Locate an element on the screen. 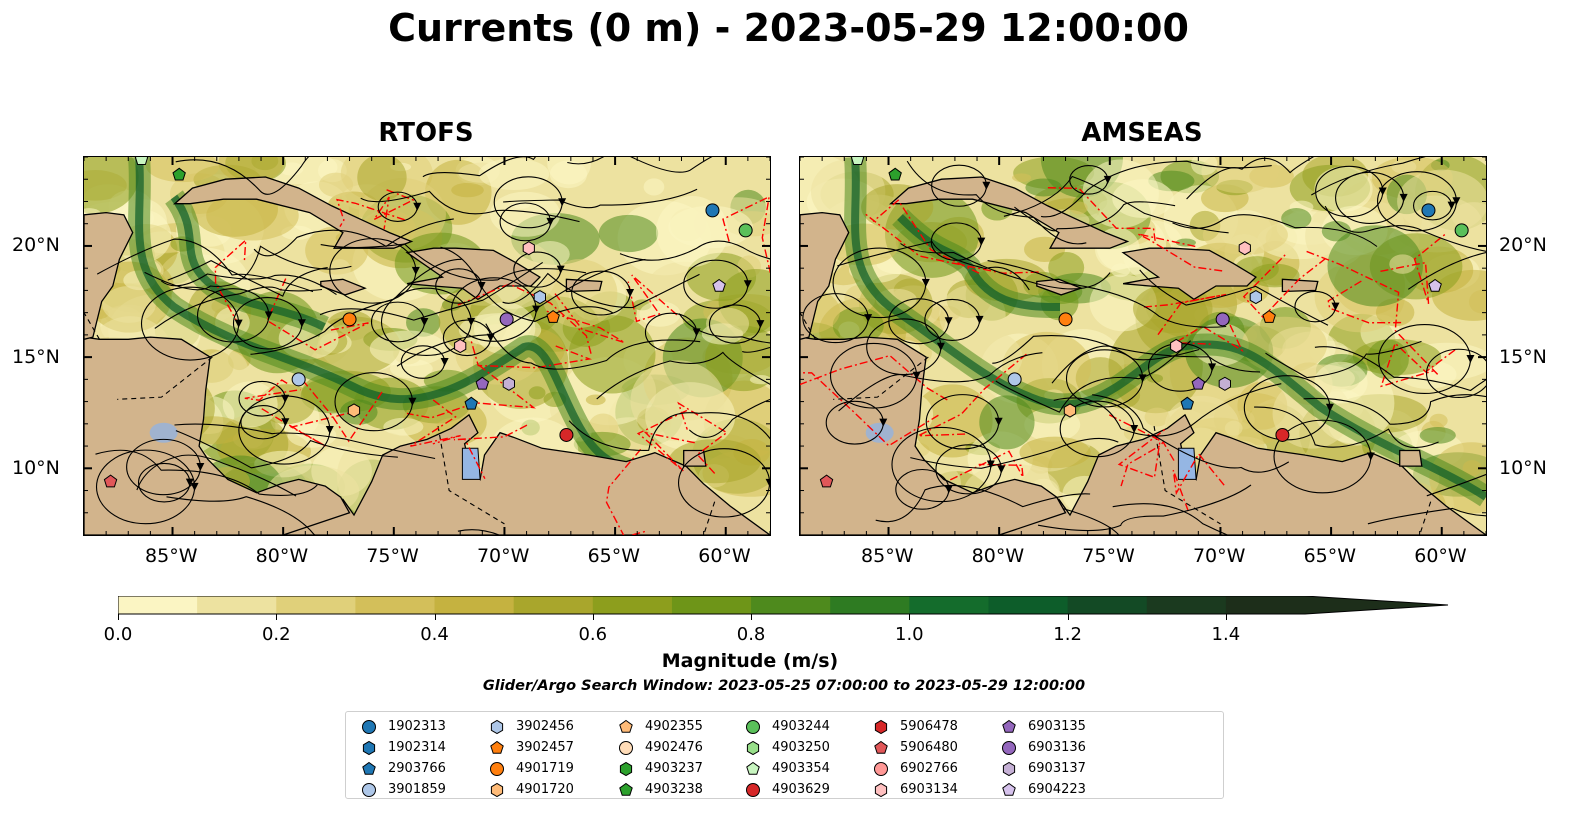 The image size is (1577, 827). legend-item: 4903250 is located at coordinates (787, 747).